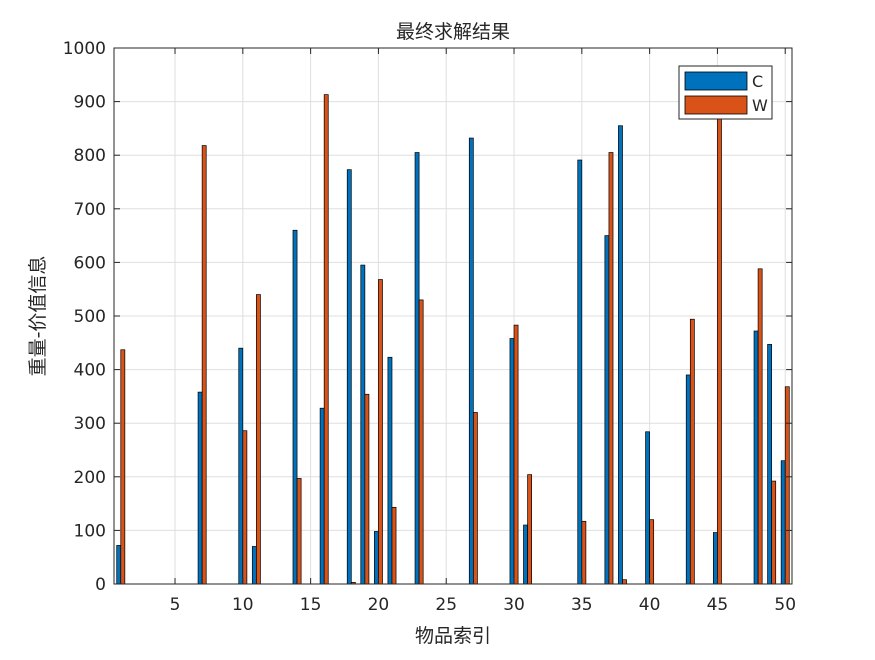  Describe the element at coordinates (757, 81) in the screenshot. I see `legend-label-c: C` at that location.